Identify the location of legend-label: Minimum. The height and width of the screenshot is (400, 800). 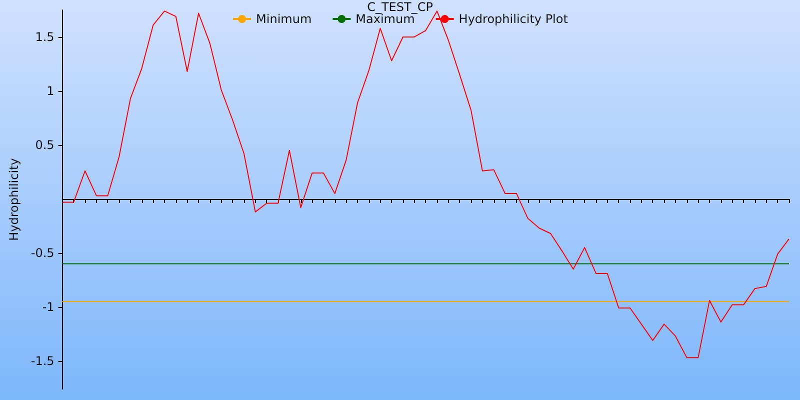
(284, 19).